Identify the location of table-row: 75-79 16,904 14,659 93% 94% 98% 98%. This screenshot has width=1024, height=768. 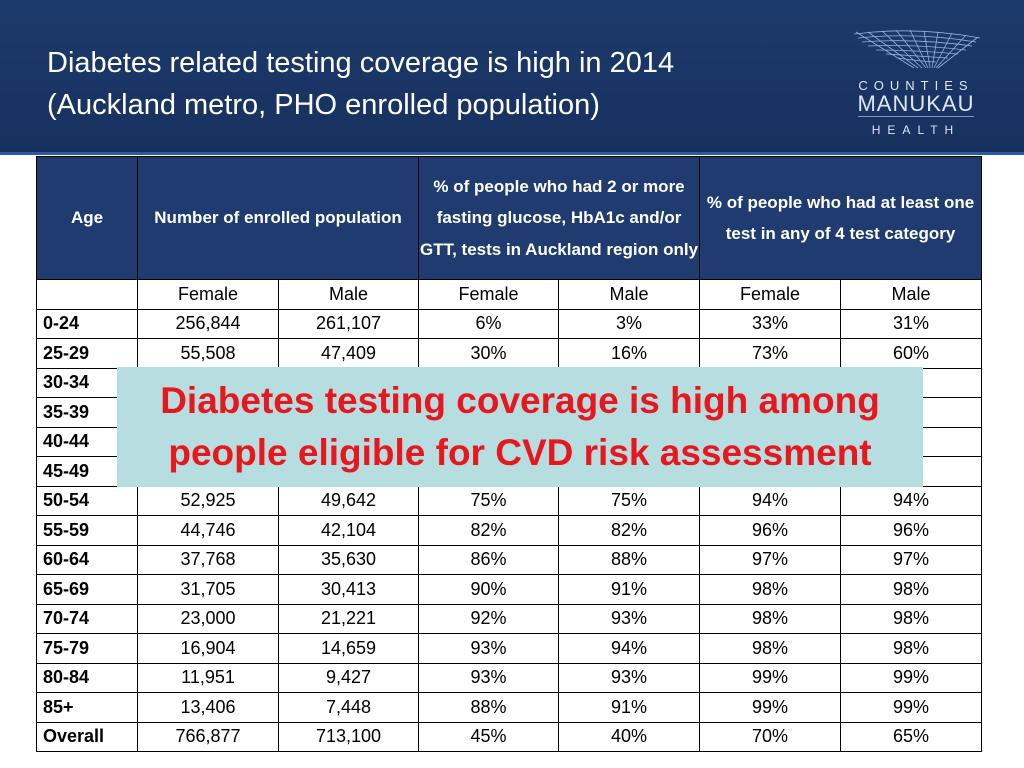
(509, 648).